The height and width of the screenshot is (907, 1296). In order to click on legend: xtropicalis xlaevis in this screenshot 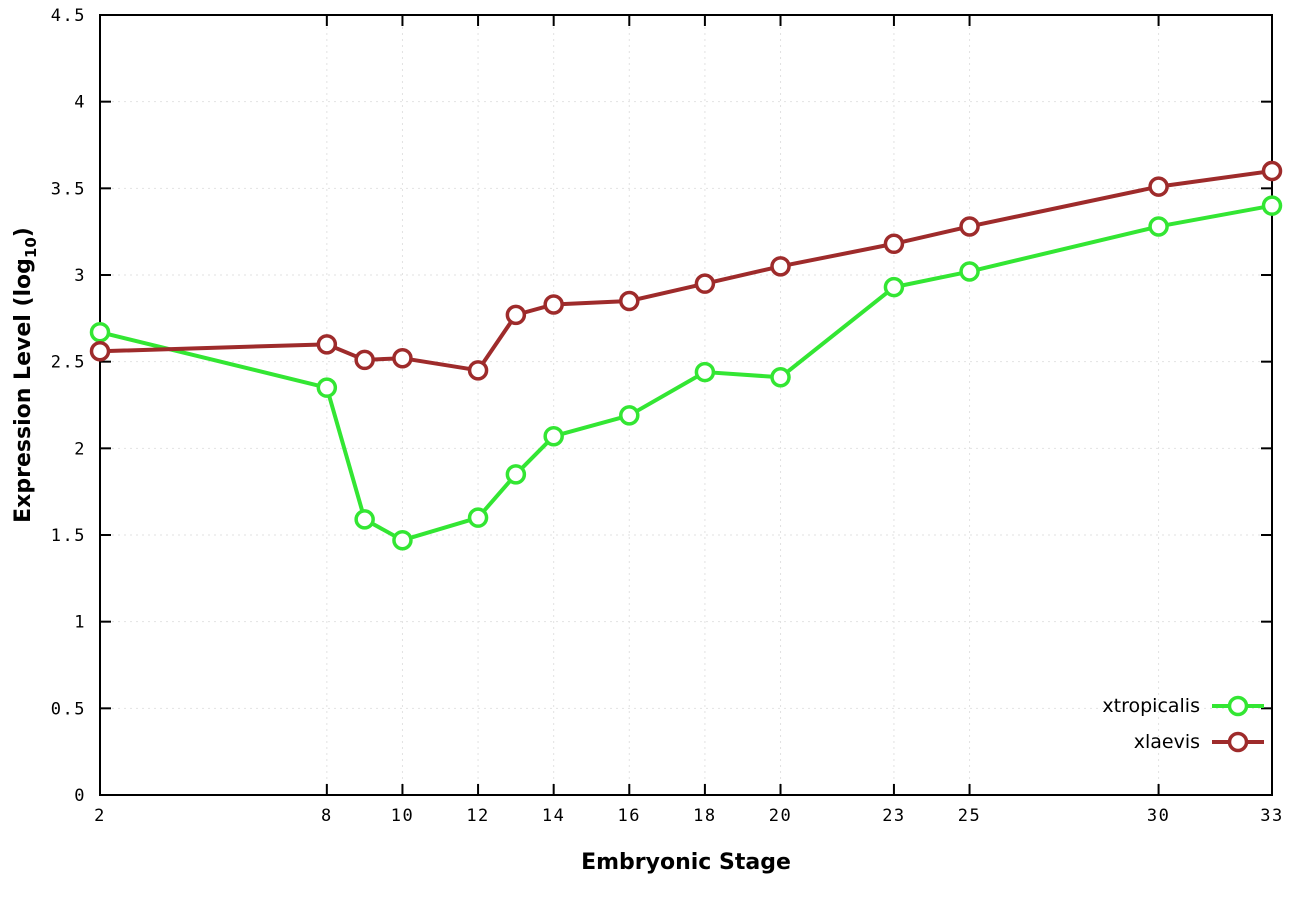, I will do `click(1183, 724)`.